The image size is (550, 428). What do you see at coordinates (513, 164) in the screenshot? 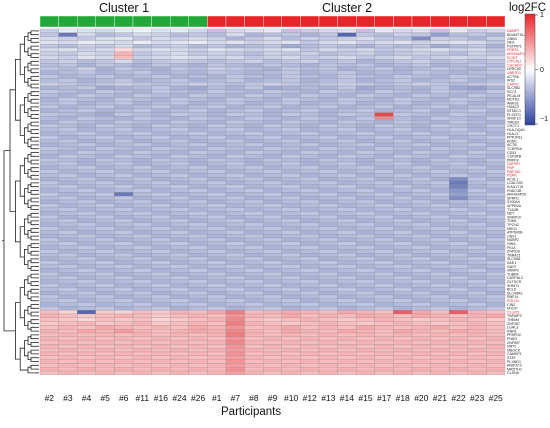
I see `row-label: GAPDH` at bounding box center [513, 164].